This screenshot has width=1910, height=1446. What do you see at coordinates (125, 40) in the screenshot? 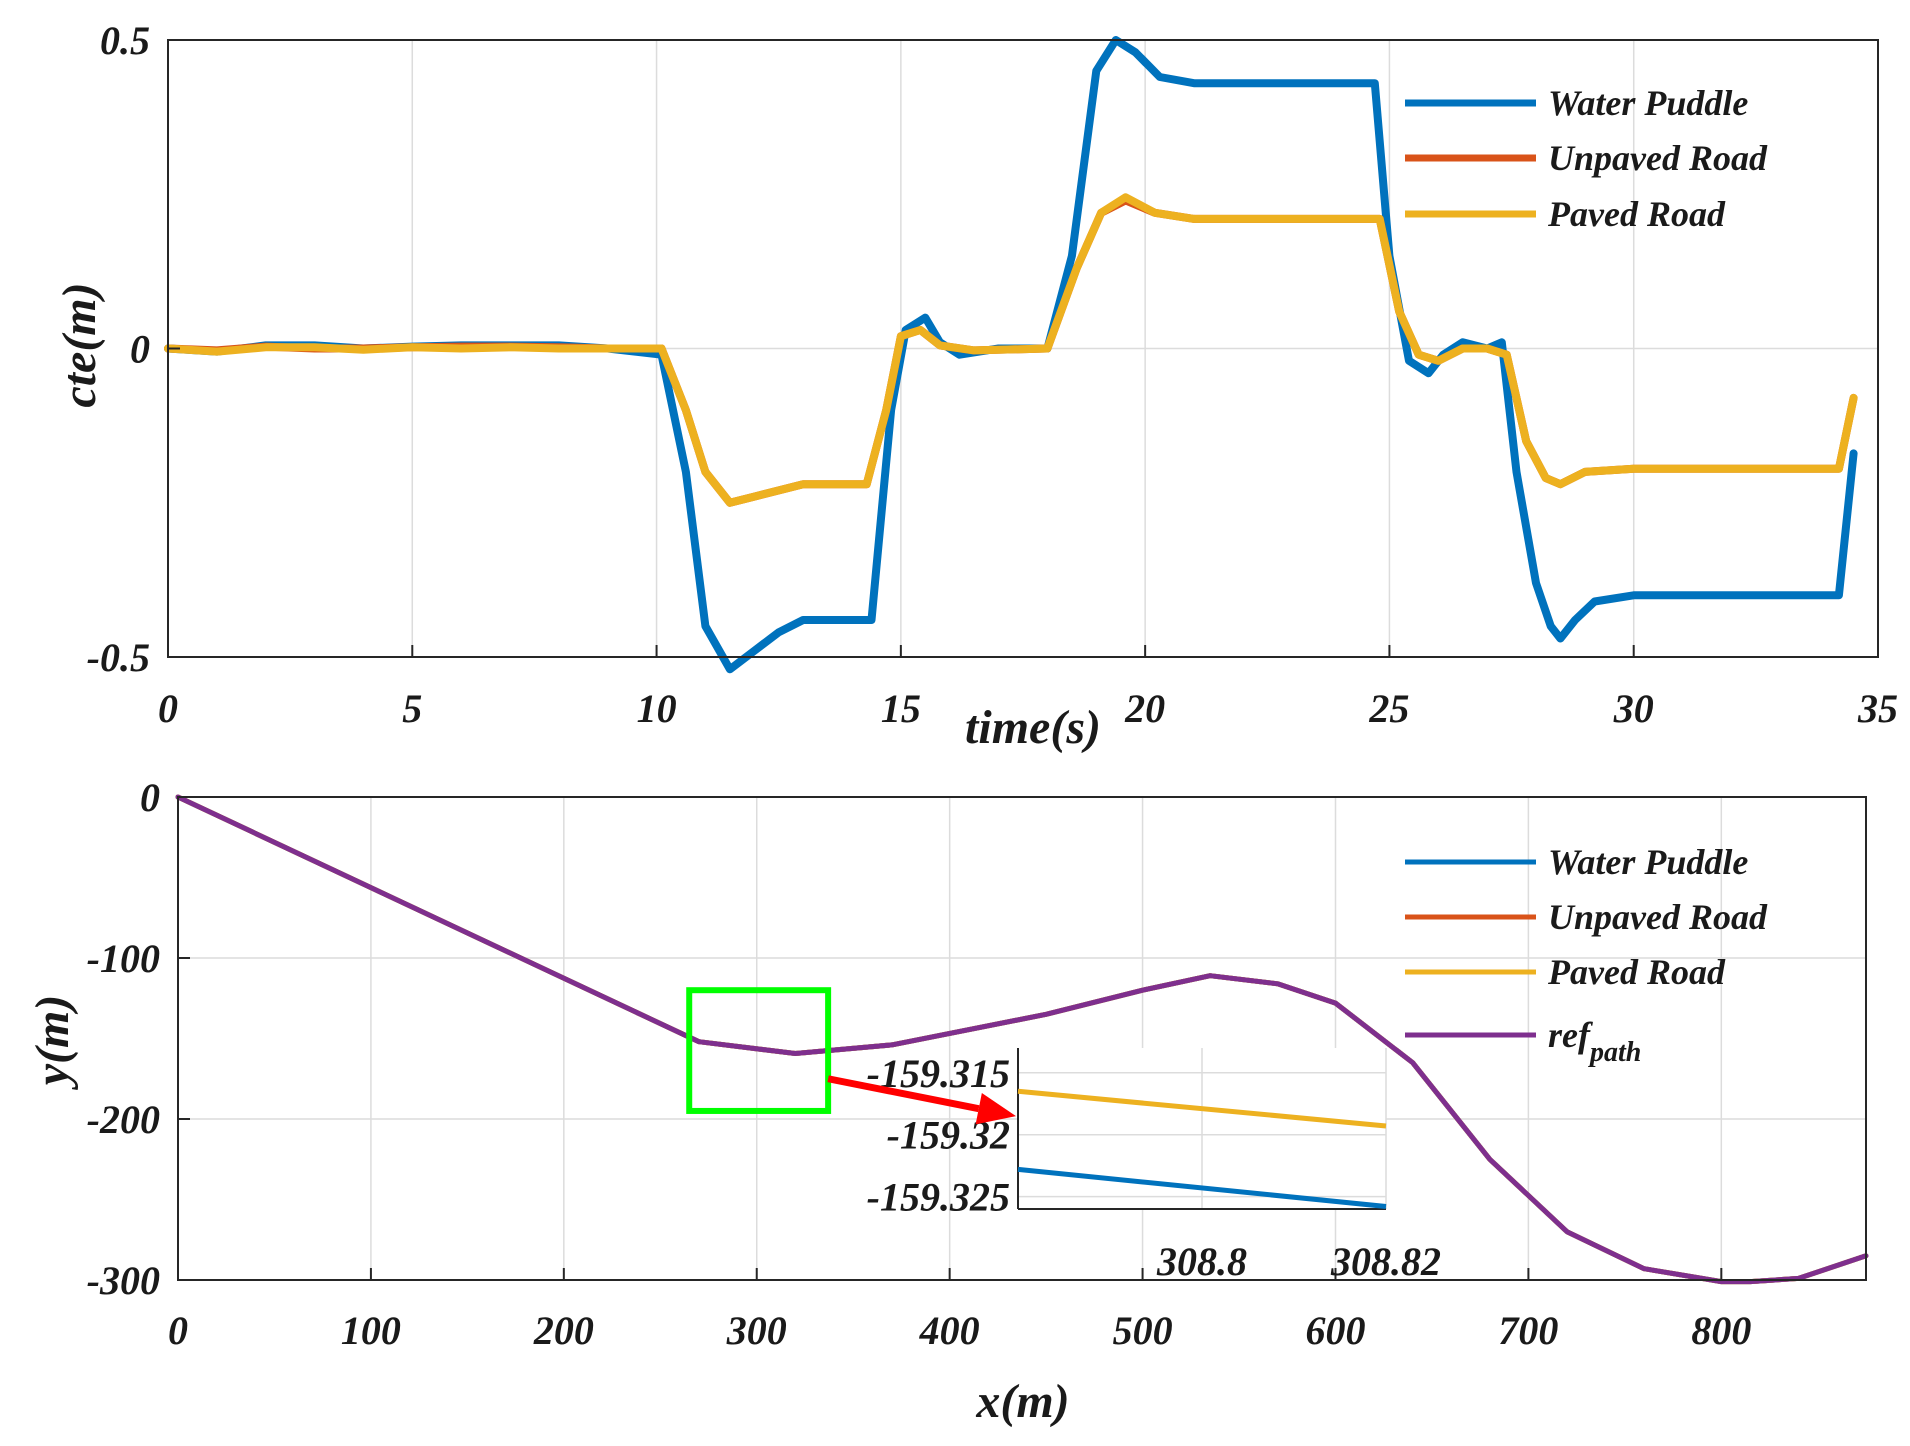
I see `cte-y-tick-0-5: 0.5` at bounding box center [125, 40].